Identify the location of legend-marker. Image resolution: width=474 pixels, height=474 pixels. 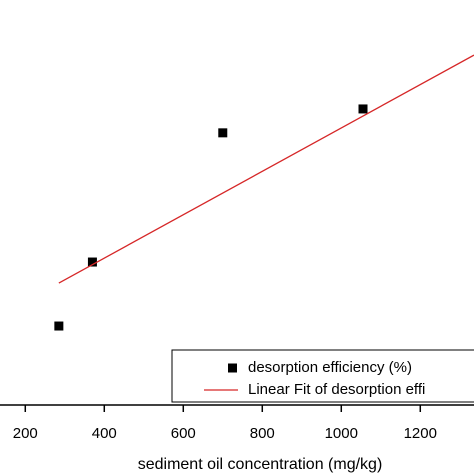
(232, 368).